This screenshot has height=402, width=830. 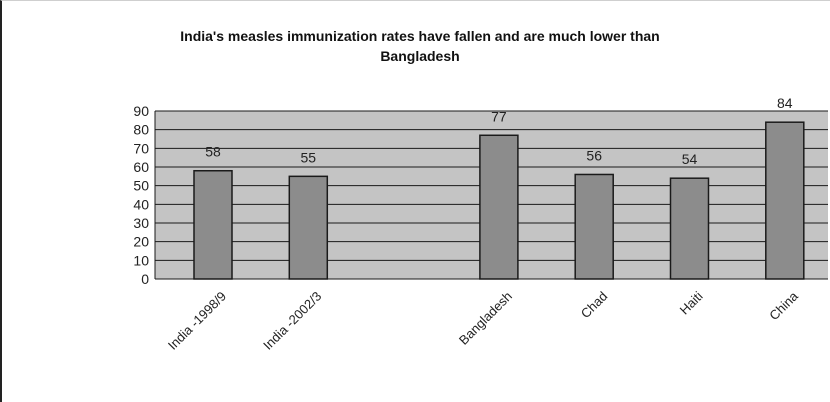 I want to click on data-label-1: 55, so click(x=309, y=157).